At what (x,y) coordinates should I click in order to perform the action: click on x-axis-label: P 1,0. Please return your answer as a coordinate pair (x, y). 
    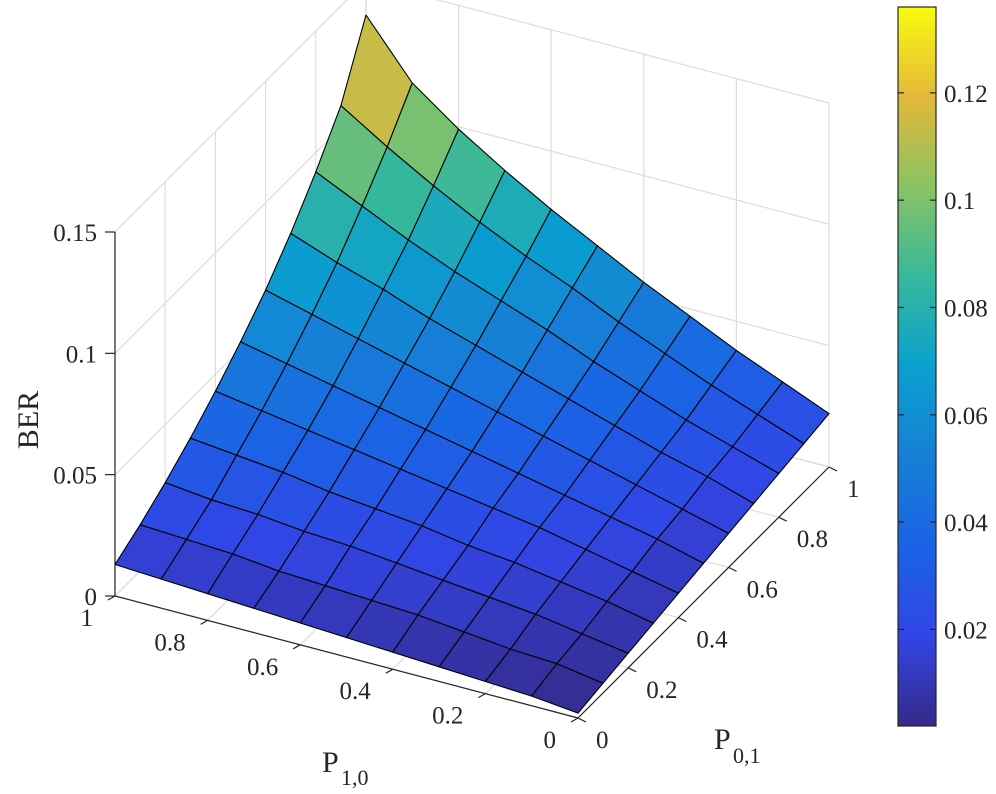
    Looking at the image, I should click on (345, 768).